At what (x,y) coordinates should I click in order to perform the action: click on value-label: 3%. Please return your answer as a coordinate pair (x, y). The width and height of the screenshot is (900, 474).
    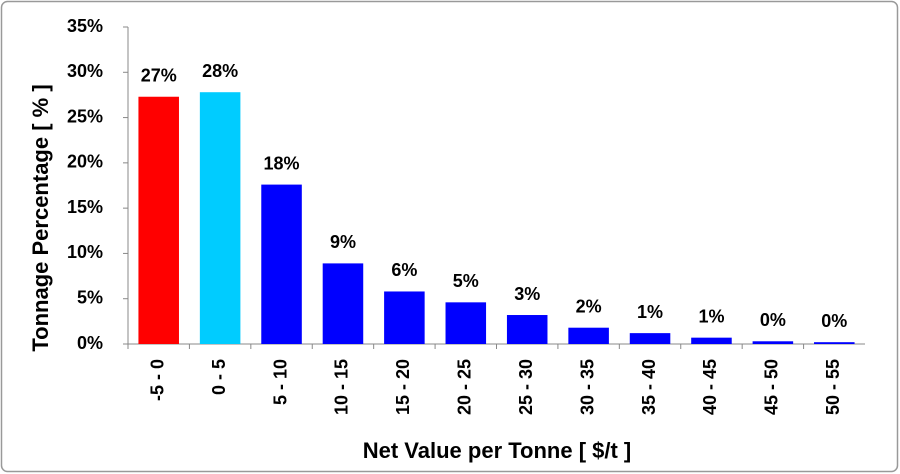
    Looking at the image, I should click on (527, 294).